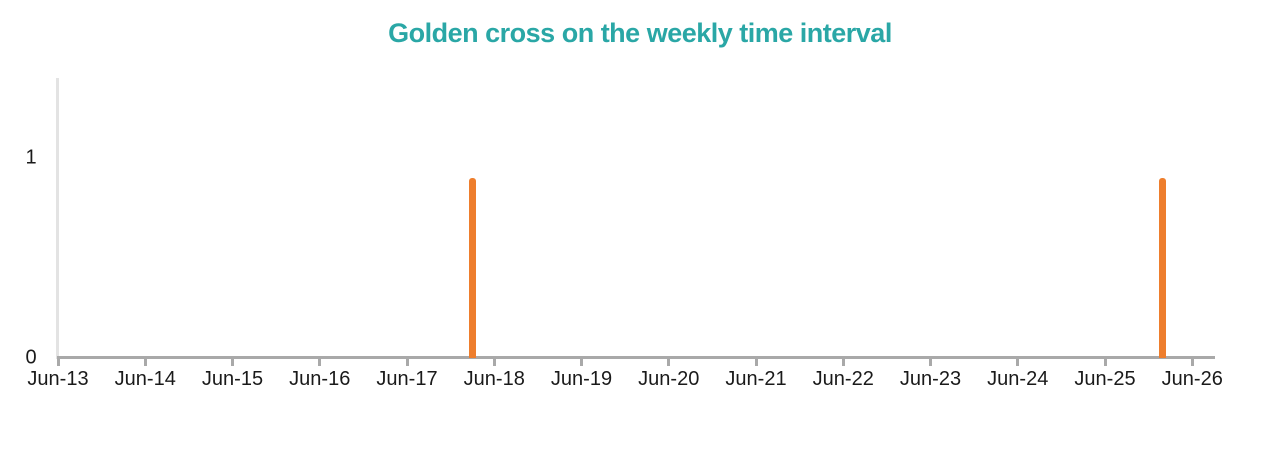 Image resolution: width=1280 pixels, height=451 pixels. I want to click on y-axis-line, so click(57, 218).